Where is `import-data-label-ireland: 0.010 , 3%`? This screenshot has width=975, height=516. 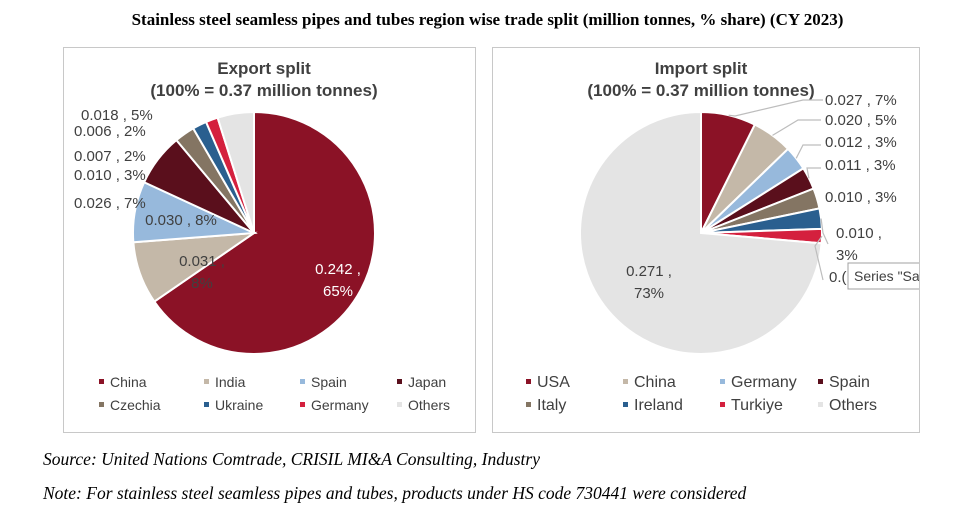 import-data-label-ireland: 0.010 , 3% is located at coordinates (859, 244).